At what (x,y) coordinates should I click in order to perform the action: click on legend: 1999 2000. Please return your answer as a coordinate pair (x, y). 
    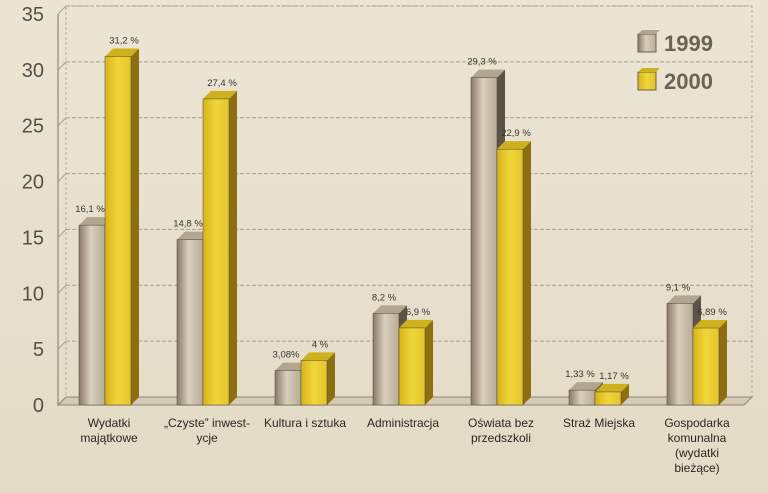
    Looking at the image, I should click on (675, 62).